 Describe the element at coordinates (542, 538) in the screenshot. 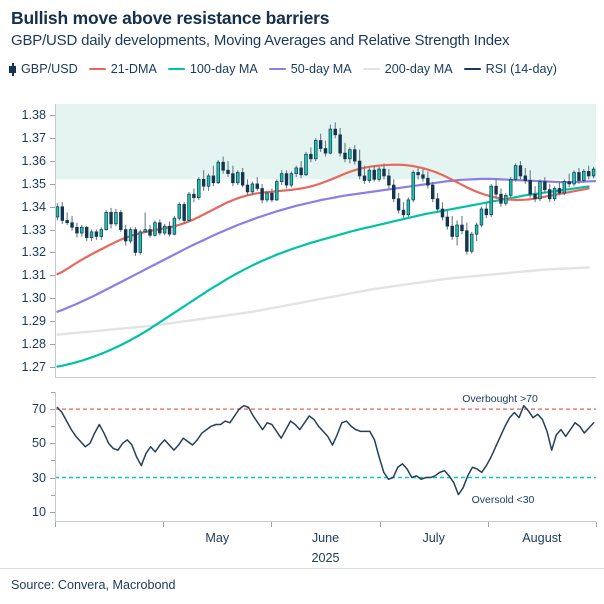

I see `xtick-label-august: August` at that location.